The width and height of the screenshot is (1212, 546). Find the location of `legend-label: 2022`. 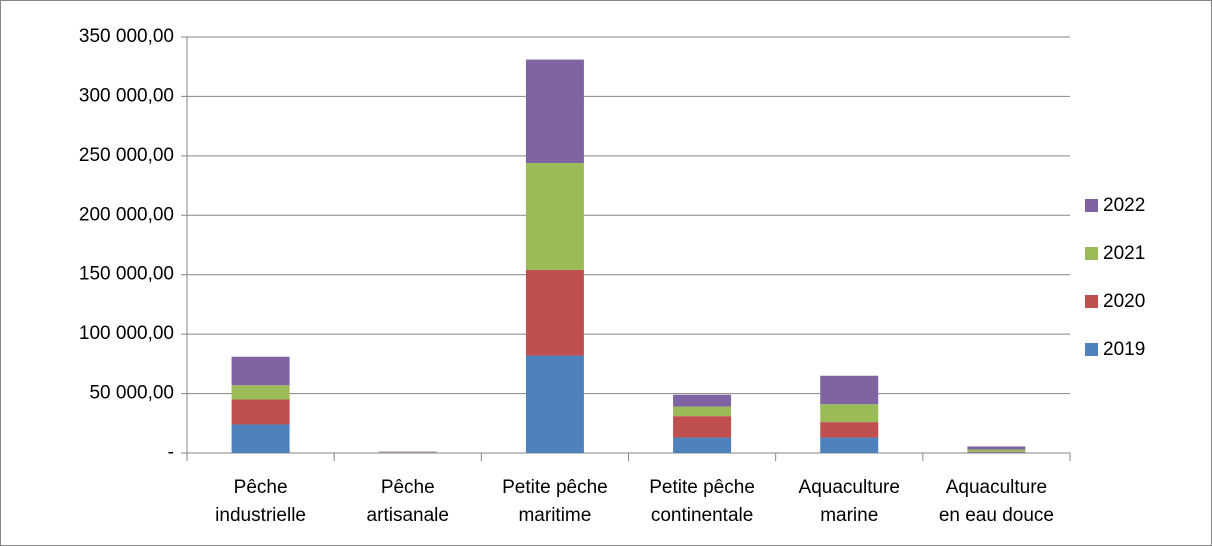

legend-label: 2022 is located at coordinates (1124, 205).